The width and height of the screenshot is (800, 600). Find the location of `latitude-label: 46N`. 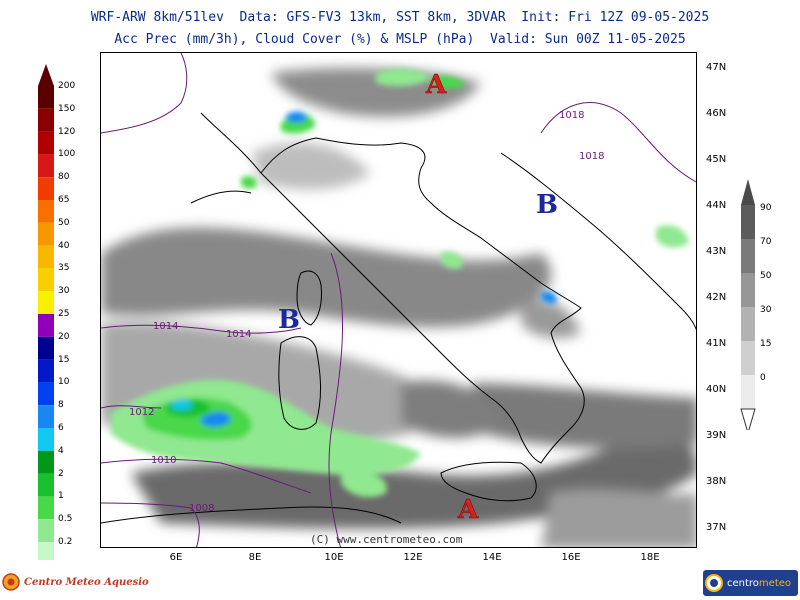

latitude-label: 46N is located at coordinates (716, 113).